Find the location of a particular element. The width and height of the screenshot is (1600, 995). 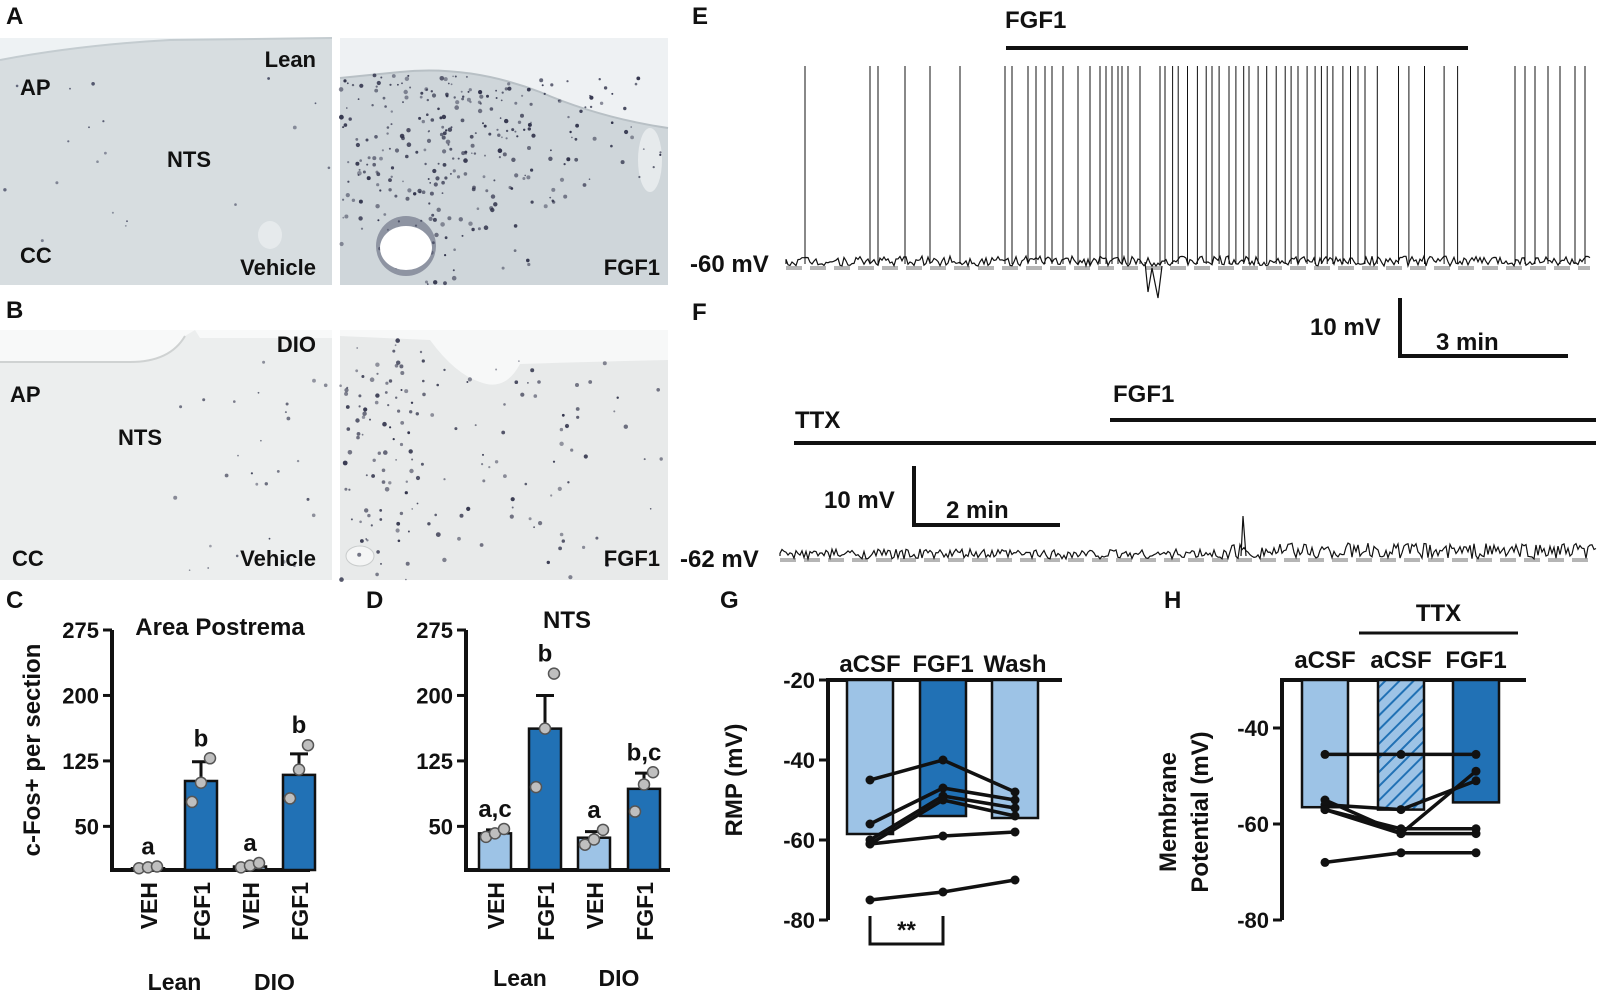

y-tick-label: -60 is located at coordinates (1253, 824).